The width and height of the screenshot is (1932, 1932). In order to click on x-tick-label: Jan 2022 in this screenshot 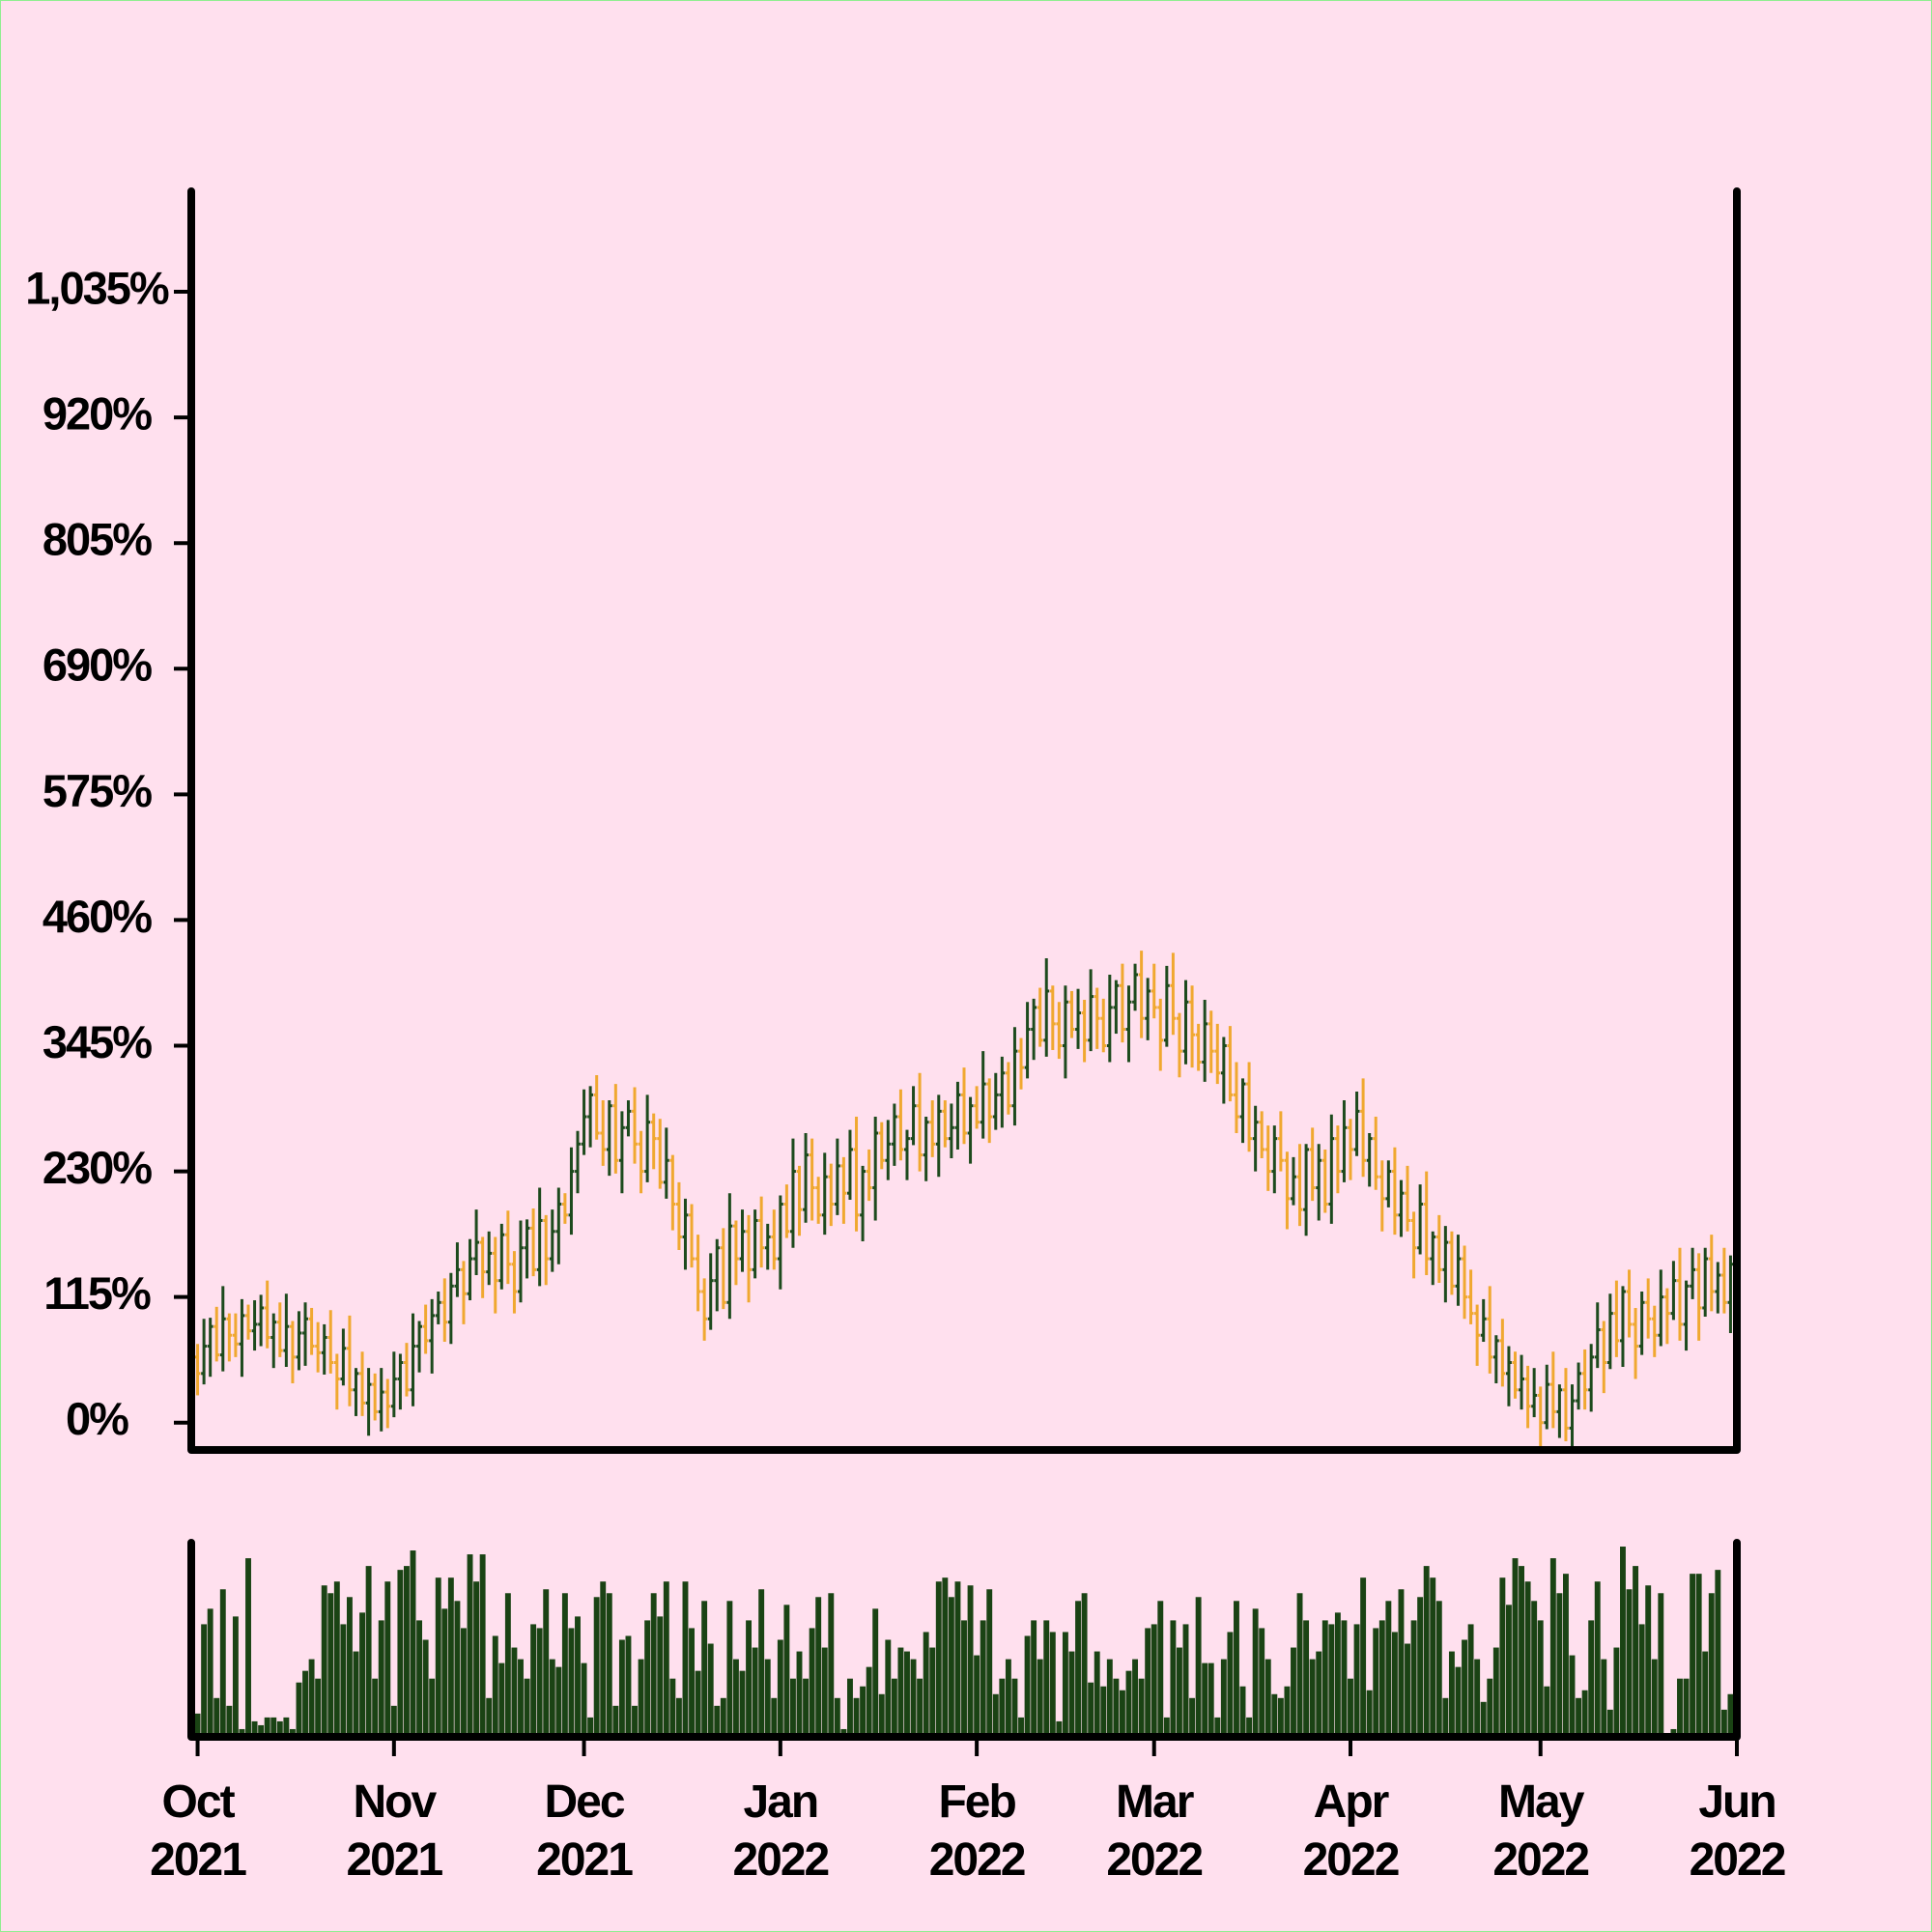, I will do `click(781, 1831)`.